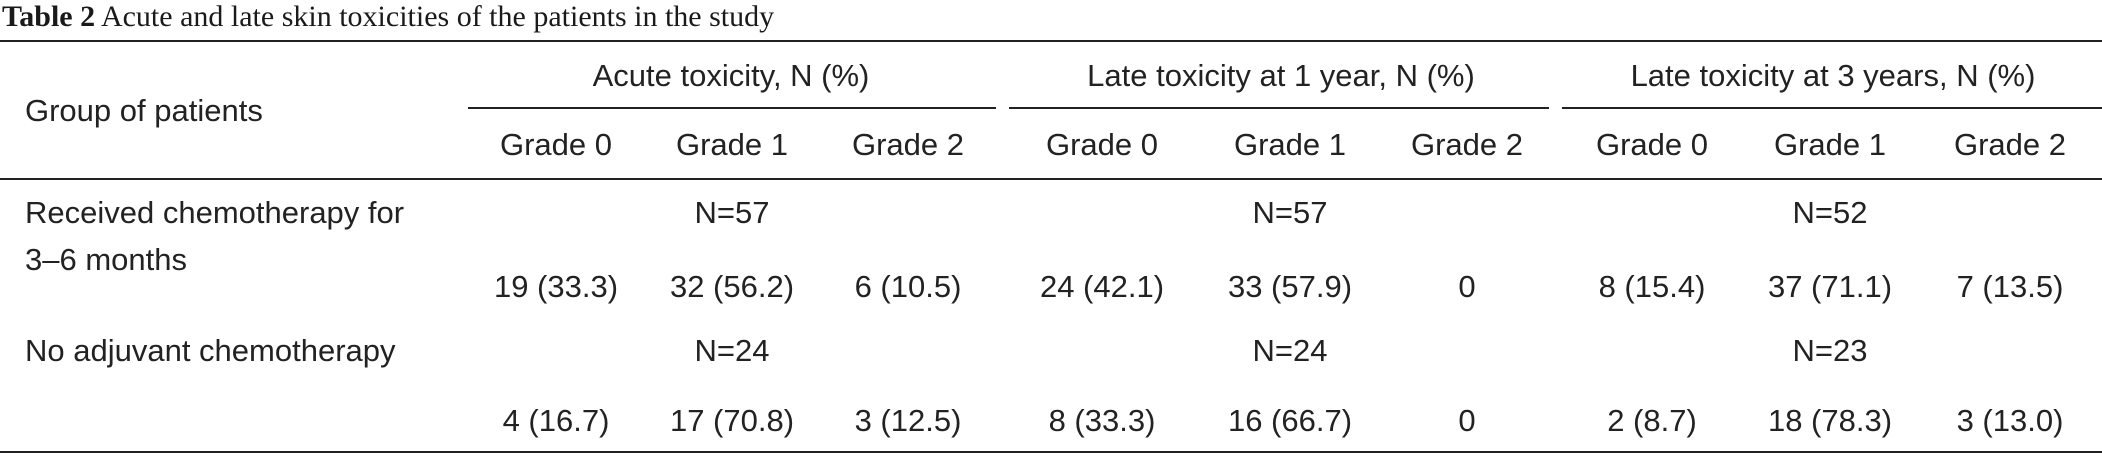  Describe the element at coordinates (2010, 420) in the screenshot. I see `table-cell: 3 (13.0)` at that location.